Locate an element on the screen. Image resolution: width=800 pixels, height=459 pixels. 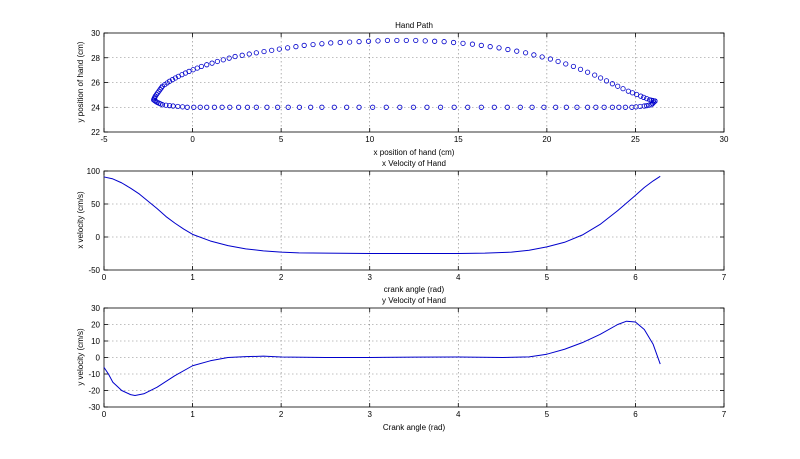
x-axis-label: crank angle (rad) is located at coordinates (414, 289).